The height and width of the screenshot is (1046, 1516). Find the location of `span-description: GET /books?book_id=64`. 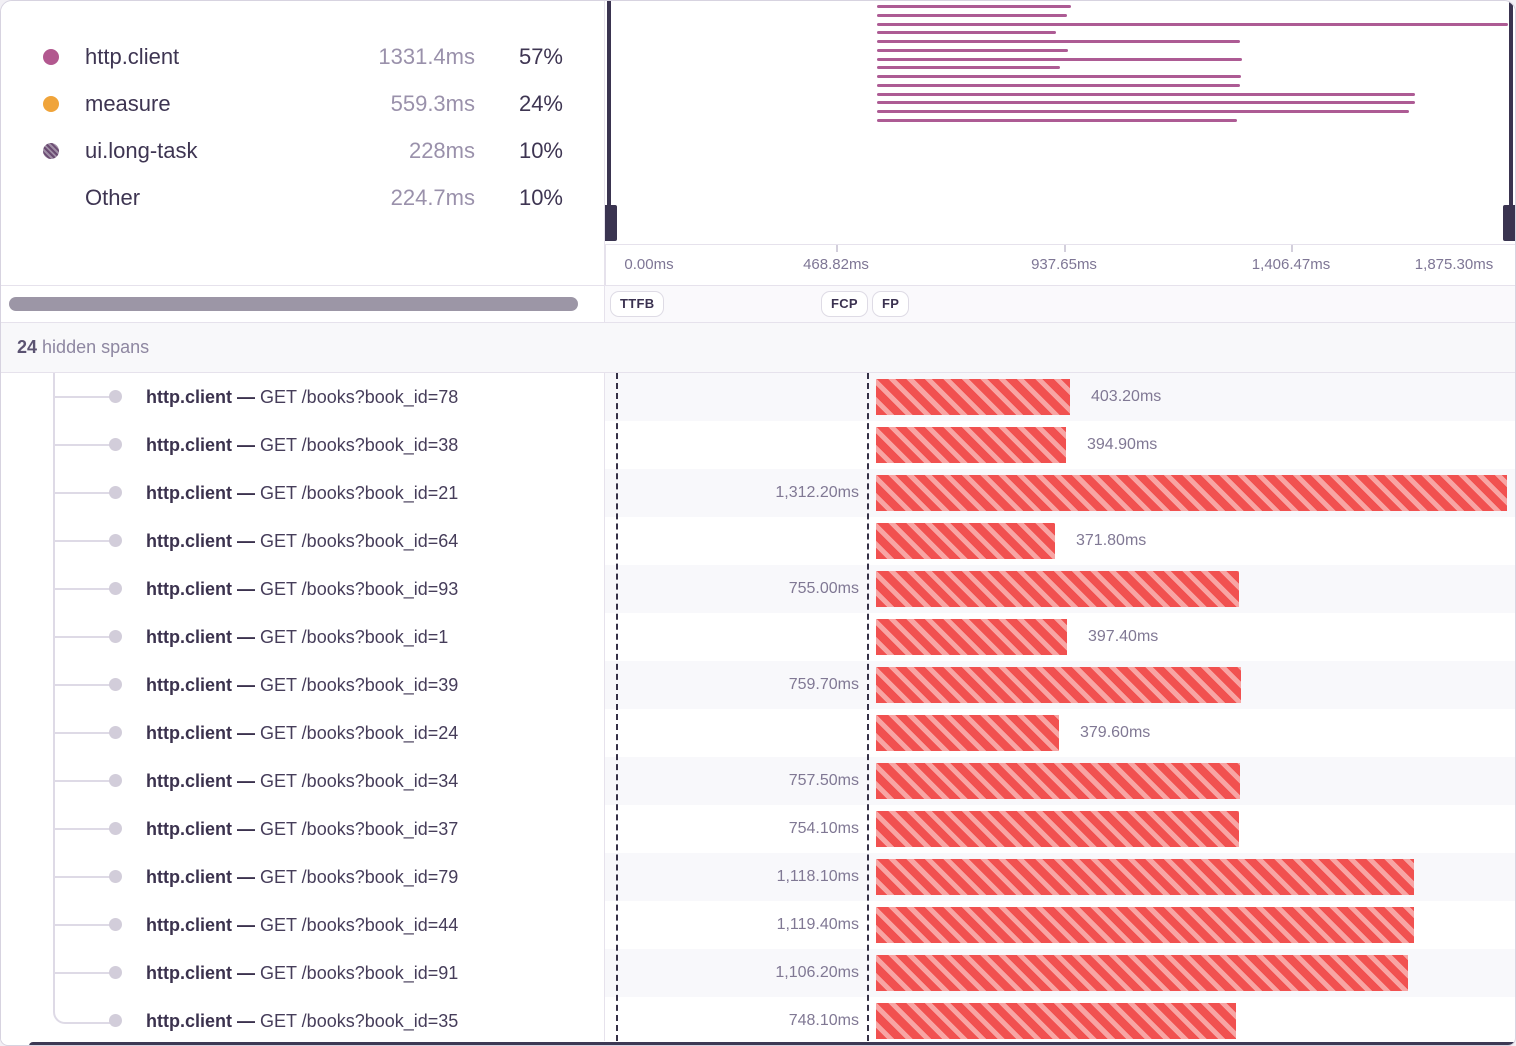

span-description: GET /books?book_id=64 is located at coordinates (359, 541).